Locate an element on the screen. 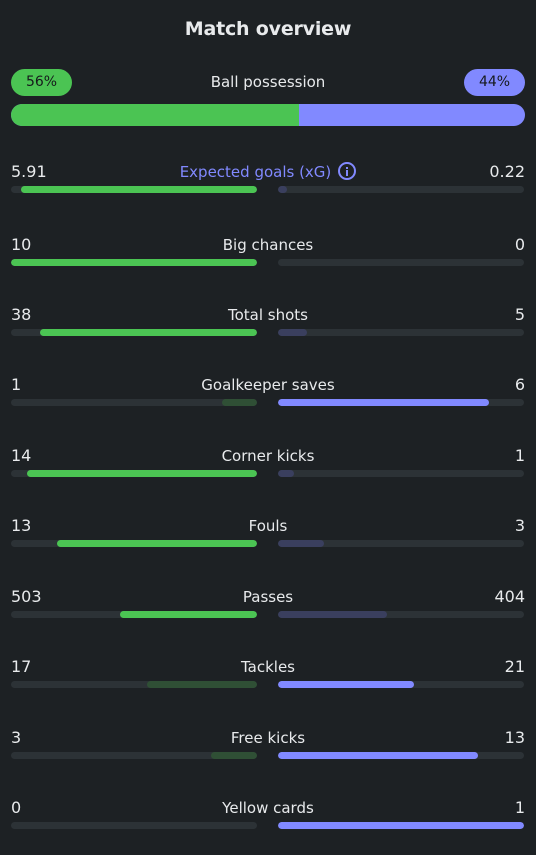  stat-label: Corner kicks is located at coordinates (268, 456).